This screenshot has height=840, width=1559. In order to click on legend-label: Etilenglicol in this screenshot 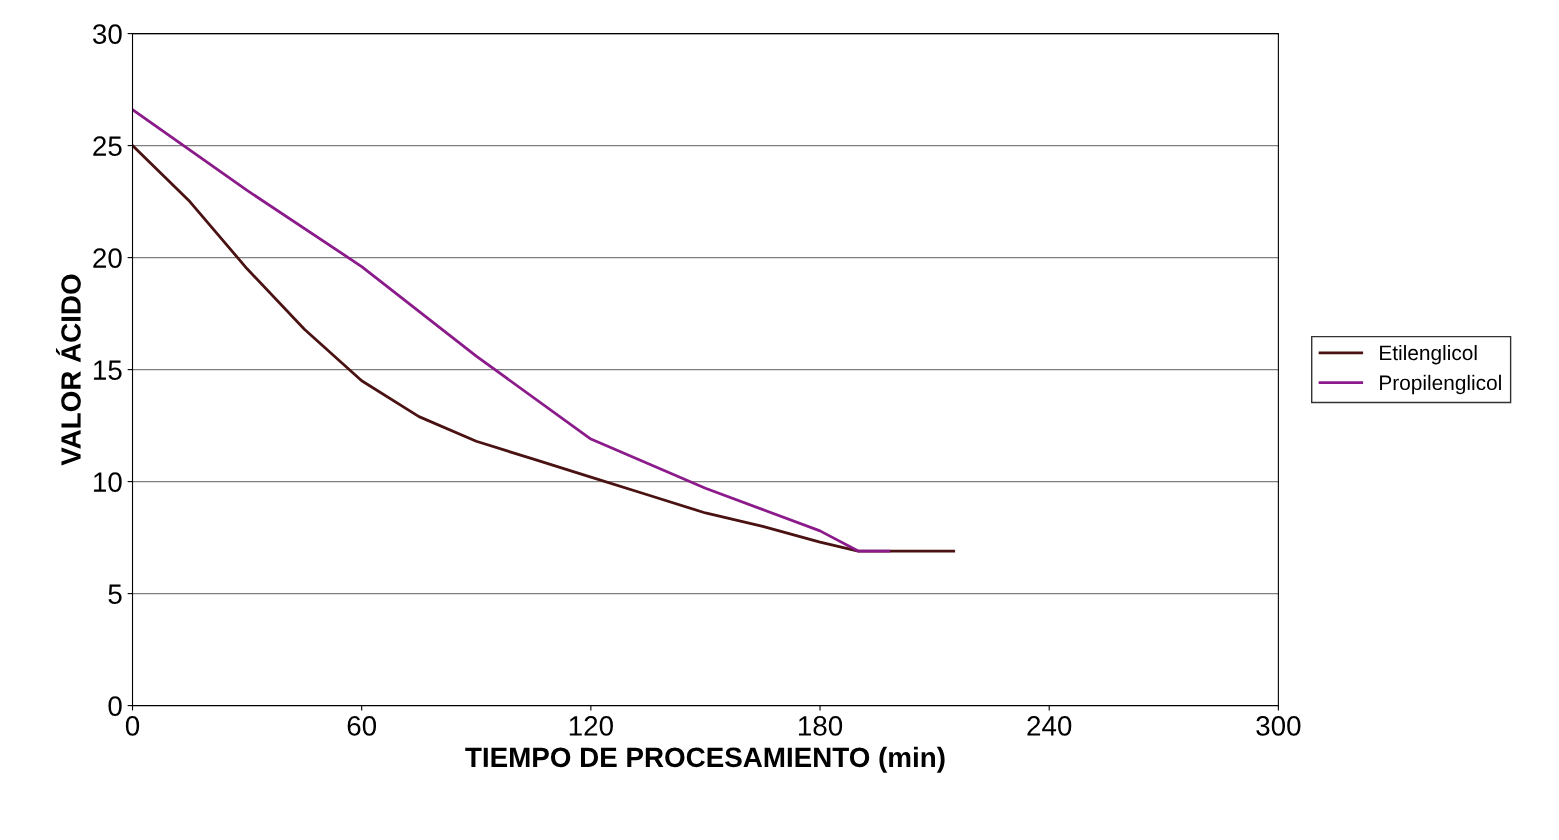, I will do `click(1428, 354)`.